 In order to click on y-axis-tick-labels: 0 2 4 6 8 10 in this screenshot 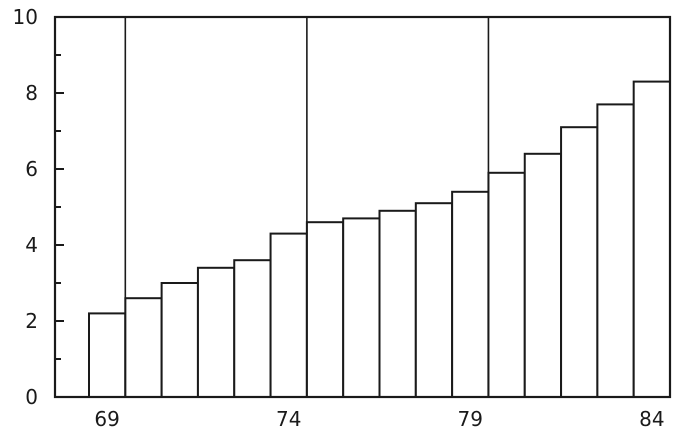, I will do `click(25, 207)`.